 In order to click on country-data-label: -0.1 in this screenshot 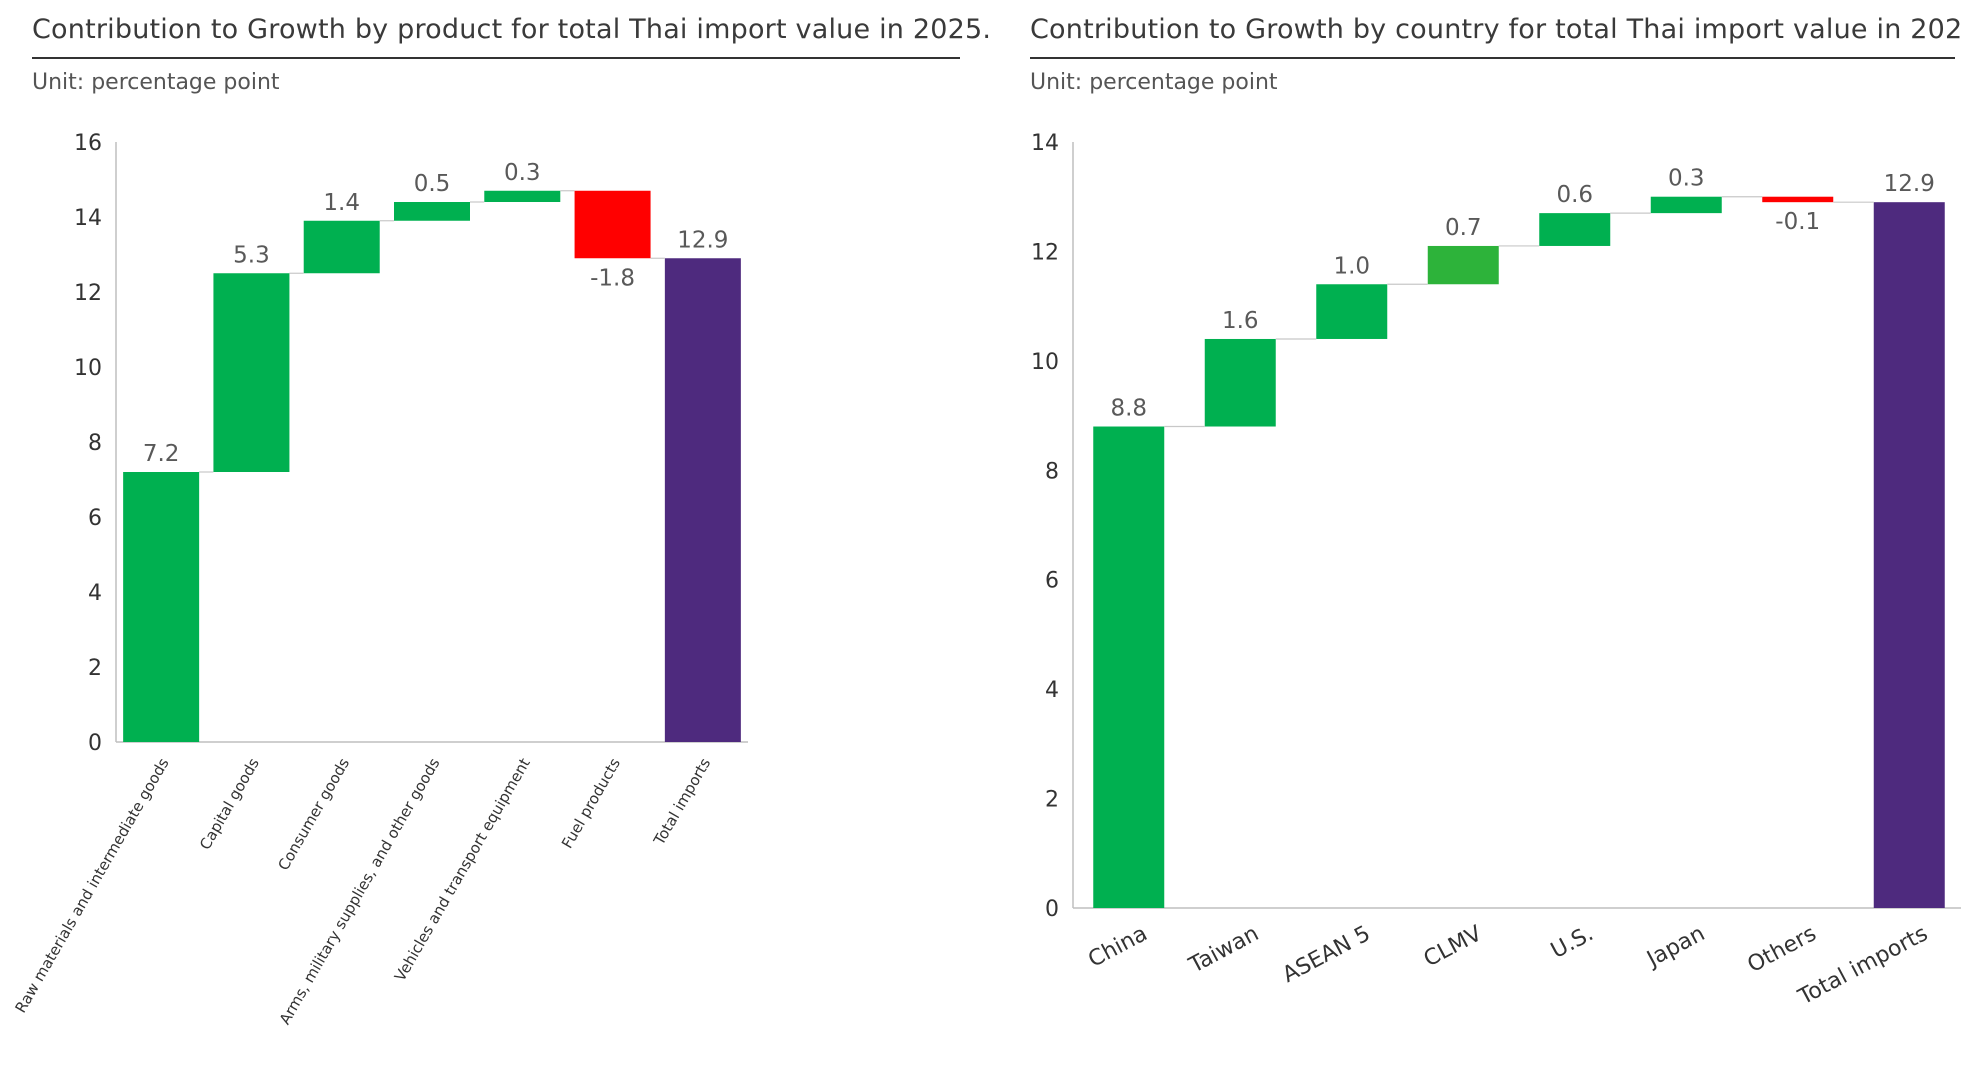, I will do `click(1797, 222)`.